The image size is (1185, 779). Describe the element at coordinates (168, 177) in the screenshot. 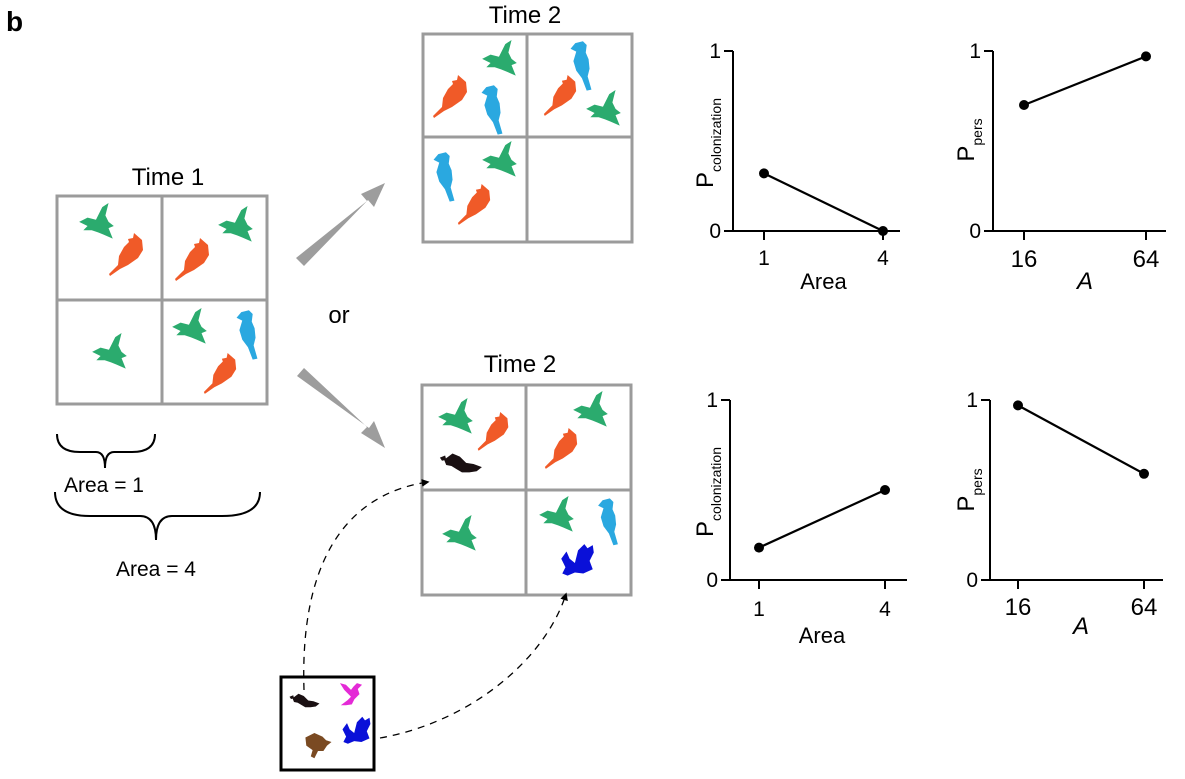

I see `time1-title: Time 1` at that location.